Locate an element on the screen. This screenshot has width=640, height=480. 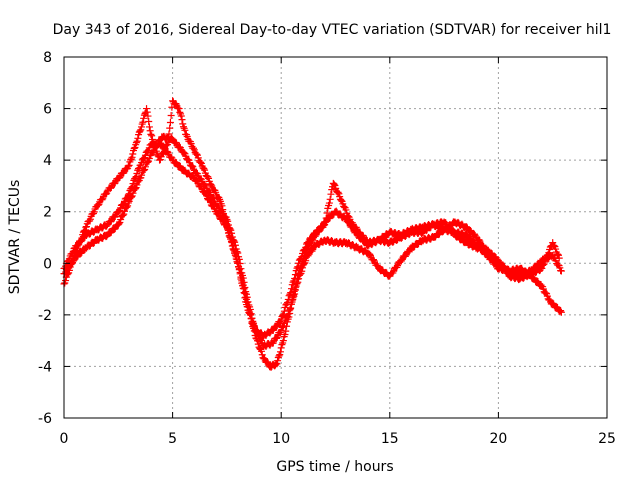
x-tick-label: 5 is located at coordinates (172, 439).